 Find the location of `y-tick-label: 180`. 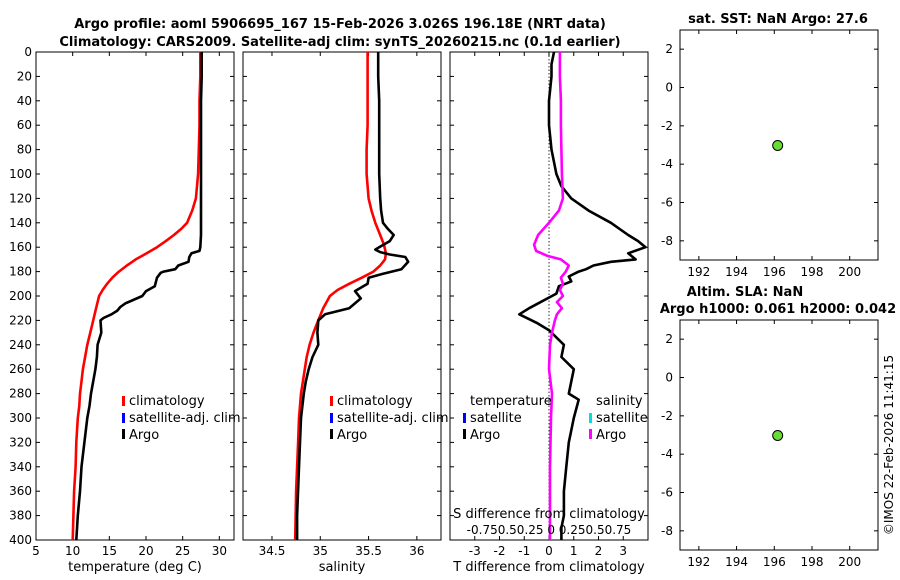

y-tick-label: 180 is located at coordinates (20, 272).